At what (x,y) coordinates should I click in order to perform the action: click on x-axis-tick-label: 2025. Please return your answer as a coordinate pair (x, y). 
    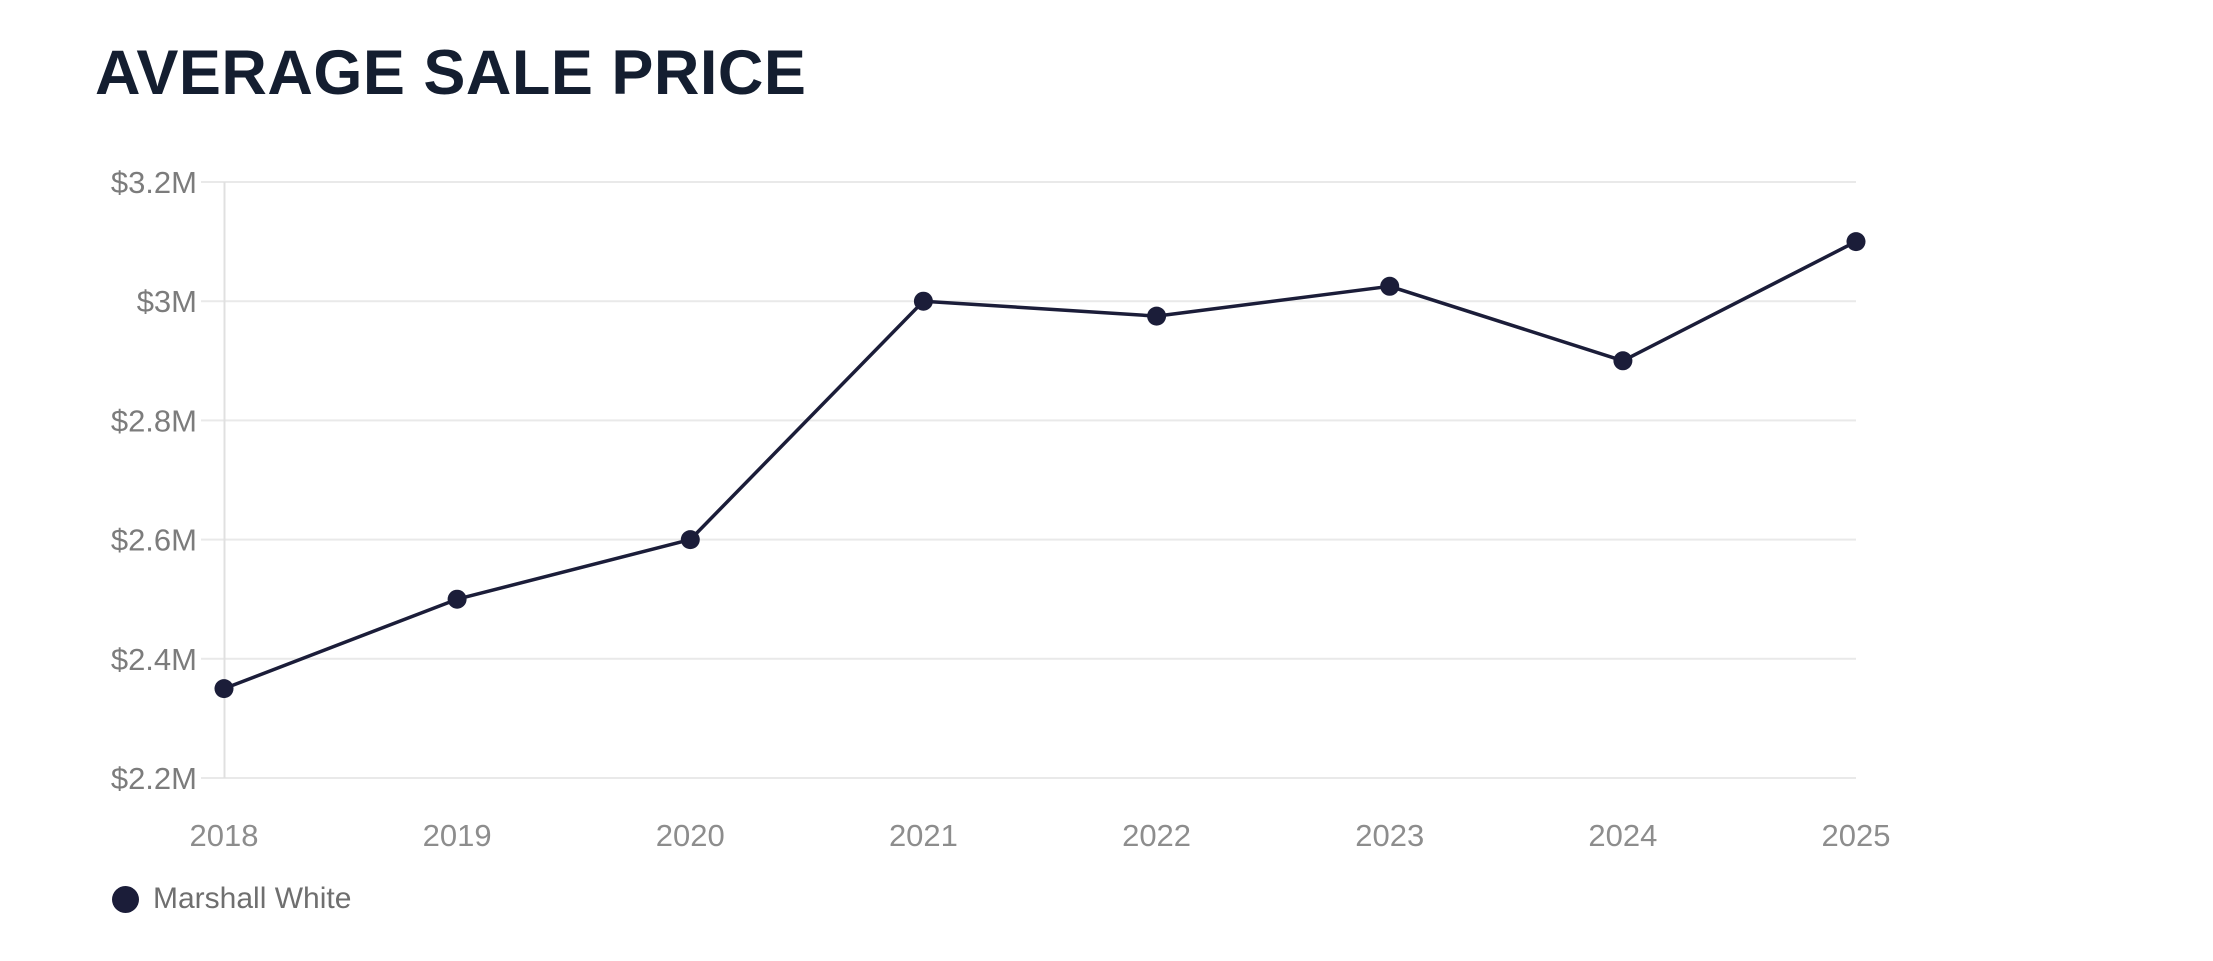
    Looking at the image, I should click on (1856, 835).